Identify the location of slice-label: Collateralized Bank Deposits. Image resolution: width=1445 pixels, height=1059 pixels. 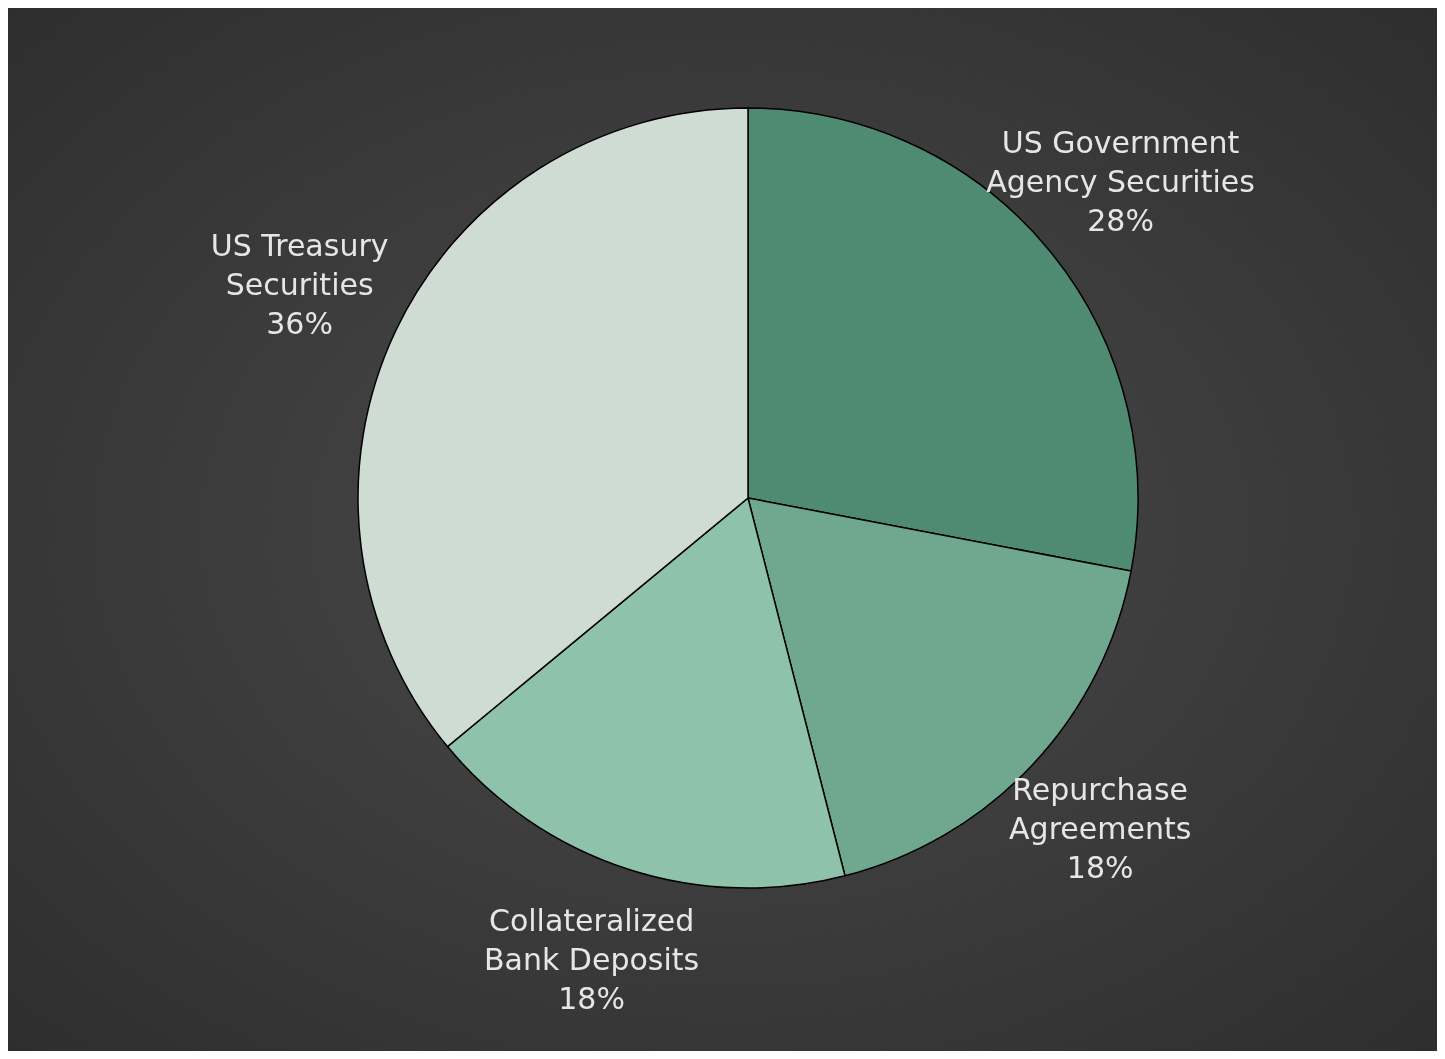
(591, 939).